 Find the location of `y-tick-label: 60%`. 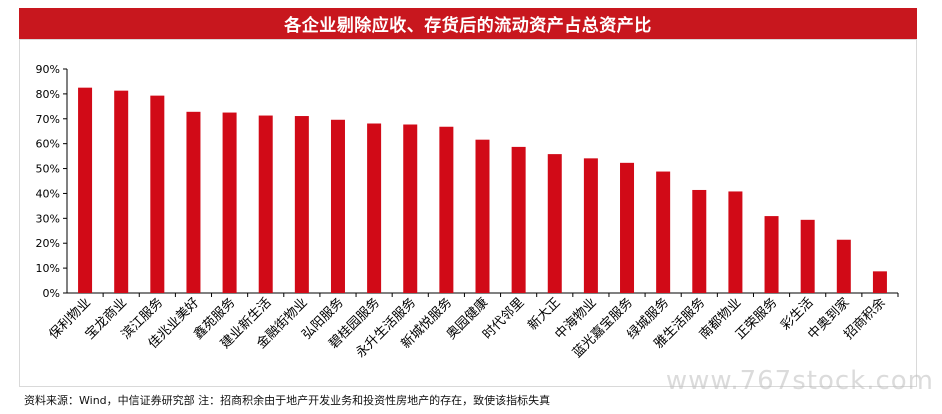

y-tick-label: 60% is located at coordinates (48, 144).